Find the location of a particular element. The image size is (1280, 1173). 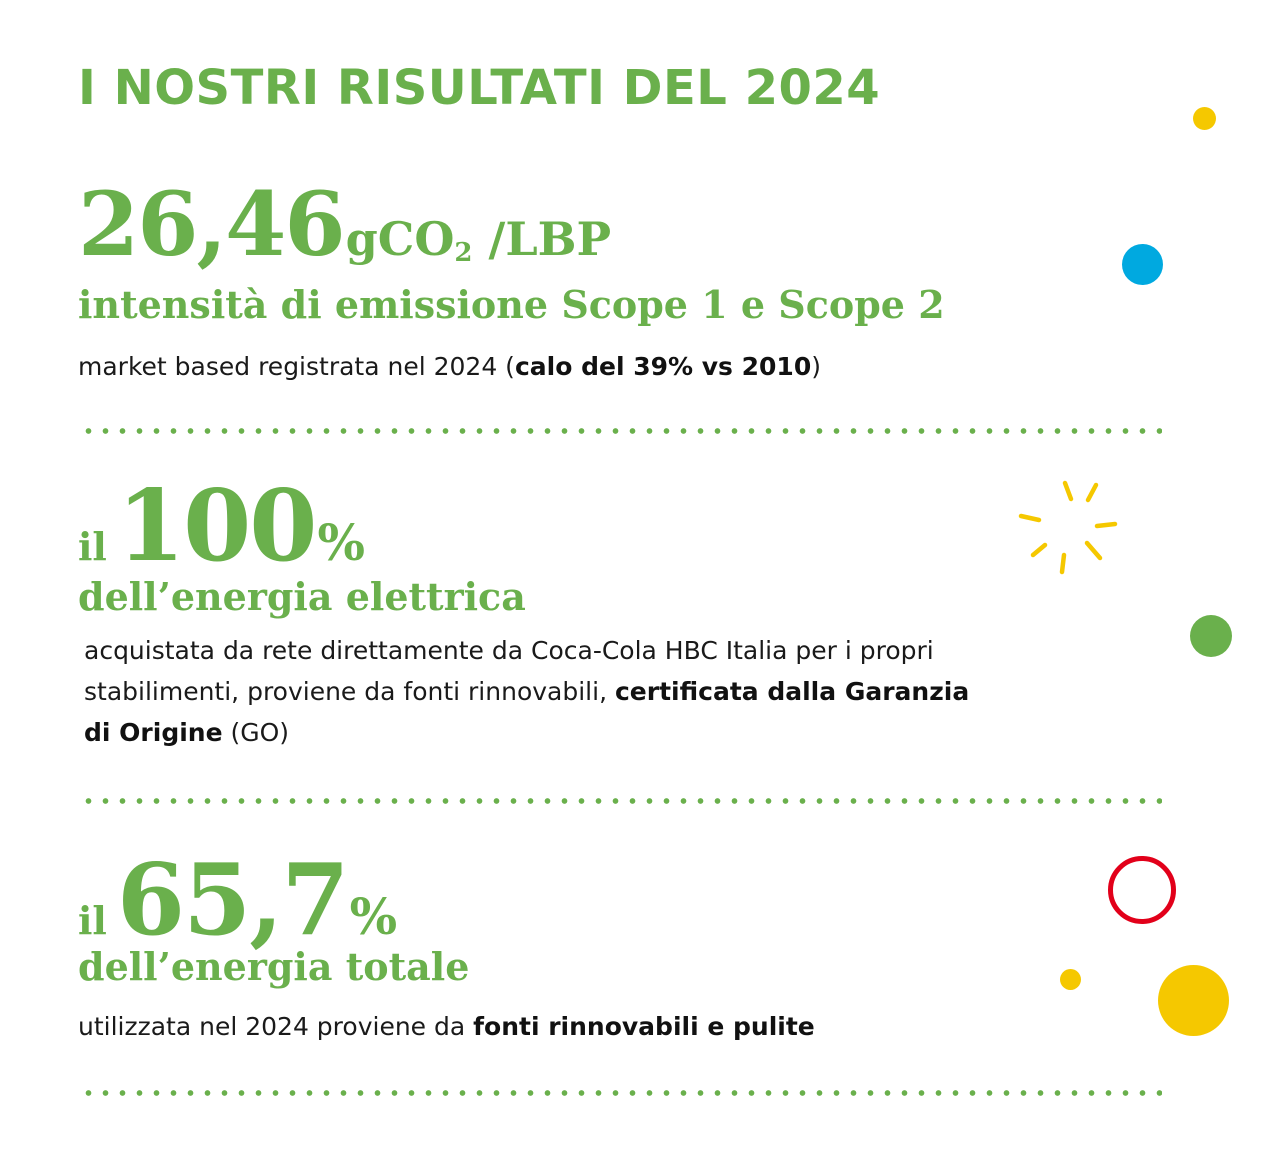

sparkle-icon is located at coordinates (1068, 527).